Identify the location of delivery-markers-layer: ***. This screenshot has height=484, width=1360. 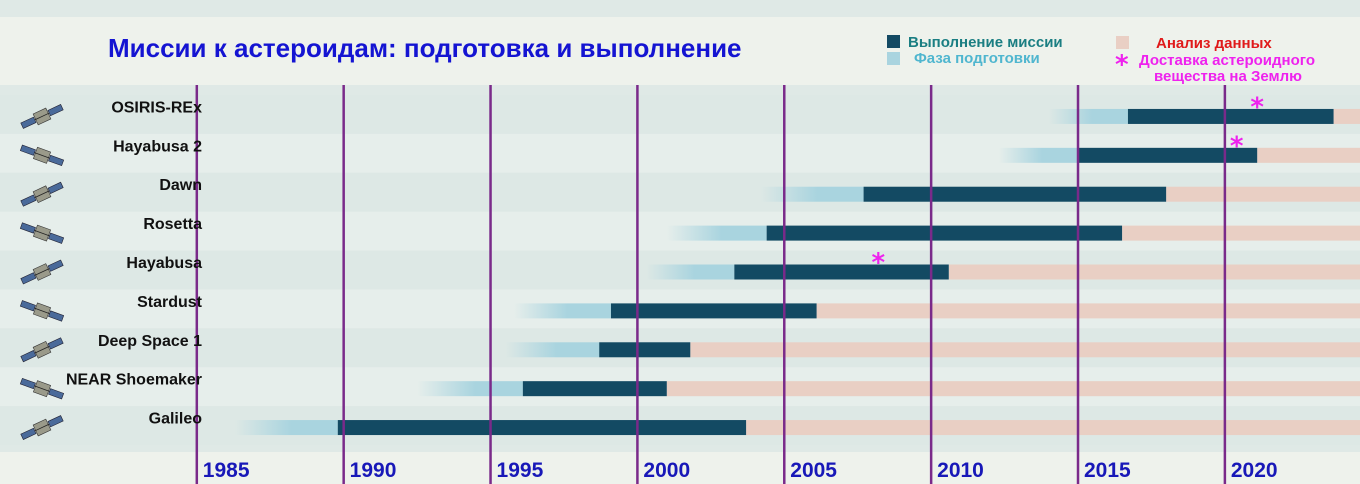
(1067, 185).